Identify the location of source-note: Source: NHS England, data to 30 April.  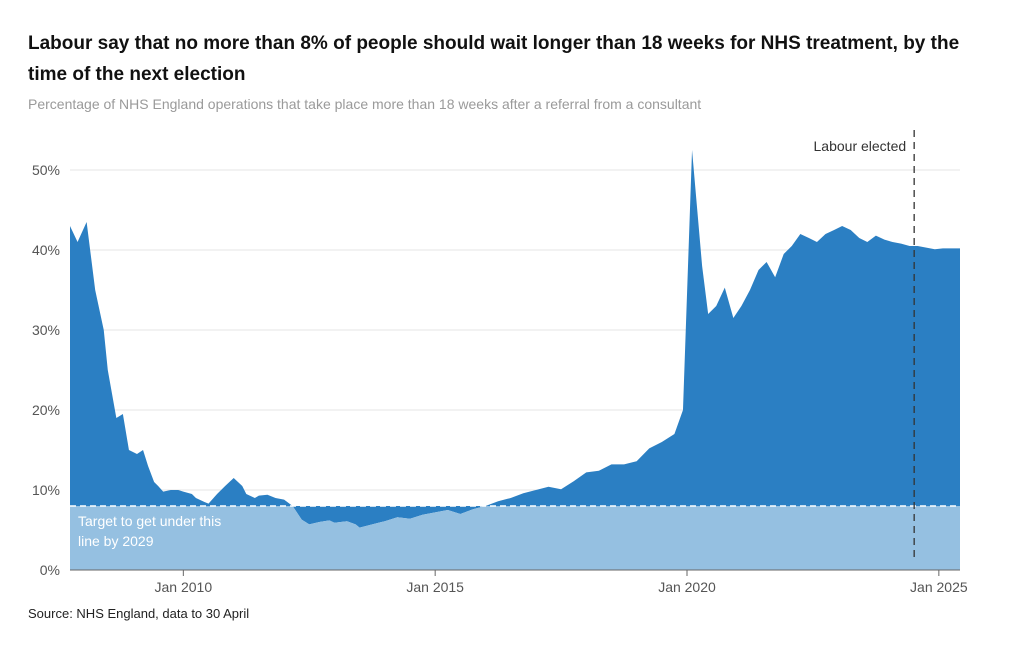
(139, 613).